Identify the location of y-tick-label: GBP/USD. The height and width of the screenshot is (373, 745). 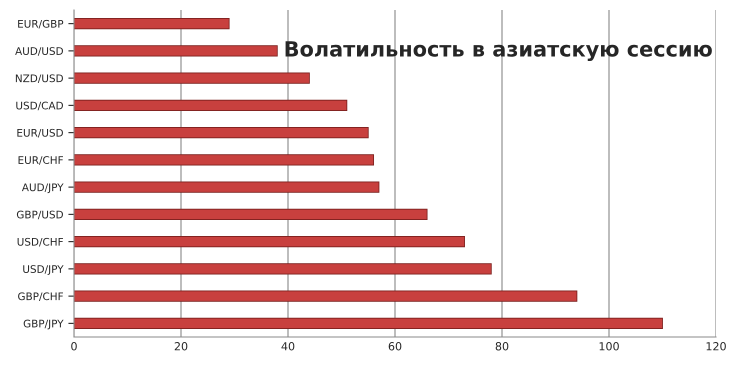
(39, 215).